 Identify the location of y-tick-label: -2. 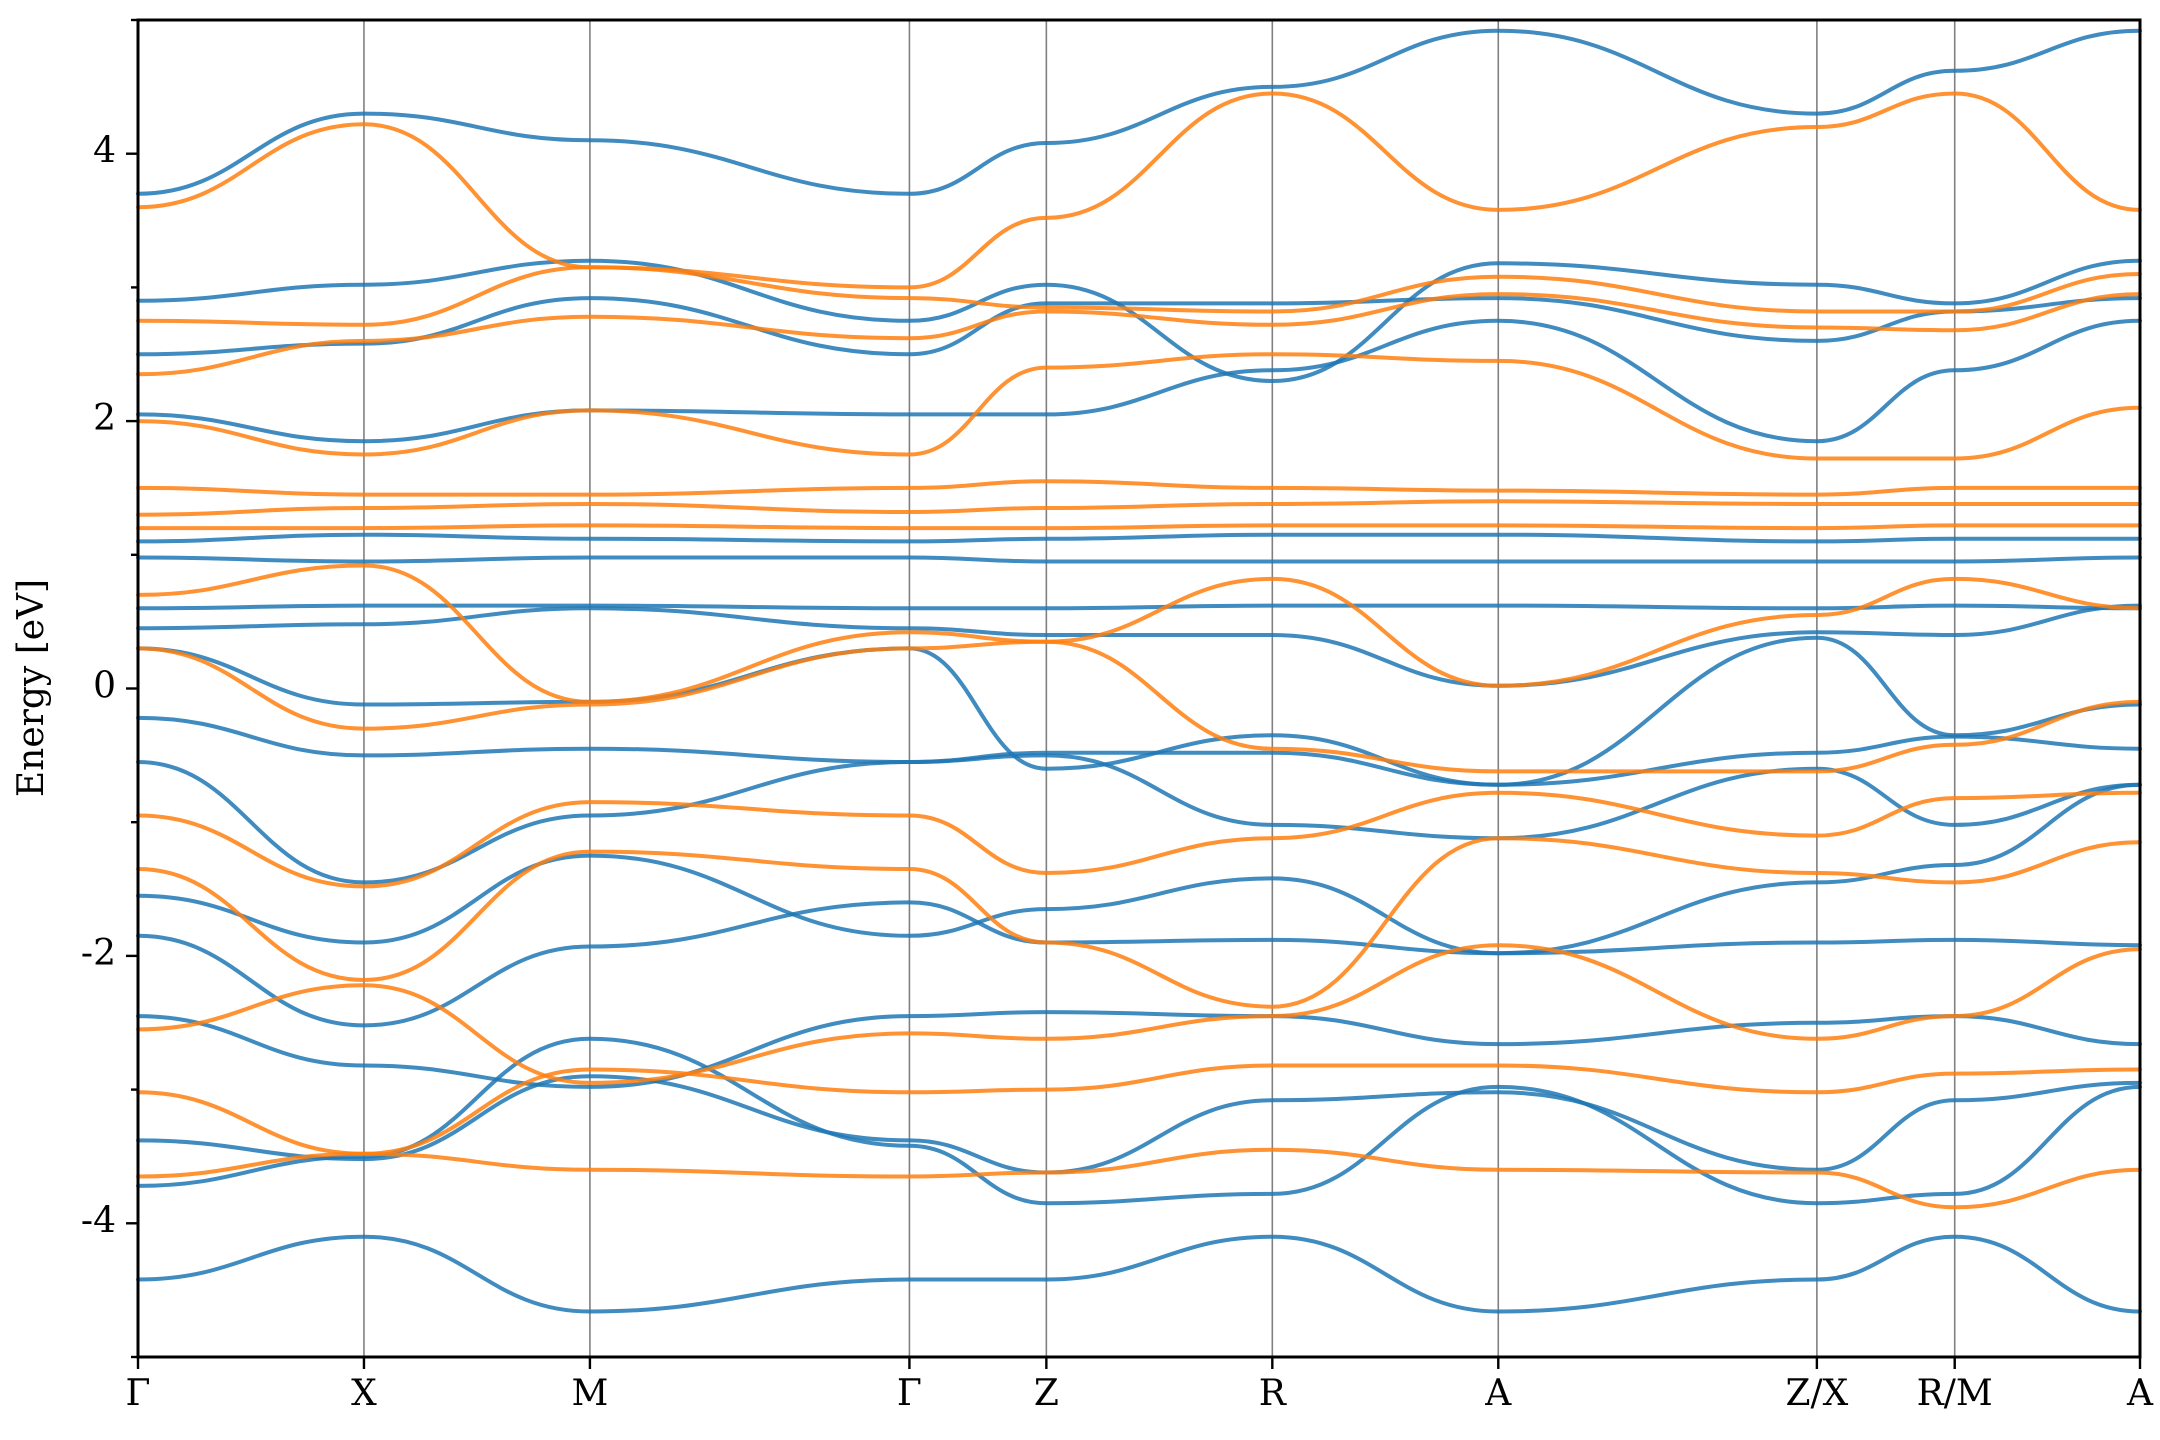
(98, 953).